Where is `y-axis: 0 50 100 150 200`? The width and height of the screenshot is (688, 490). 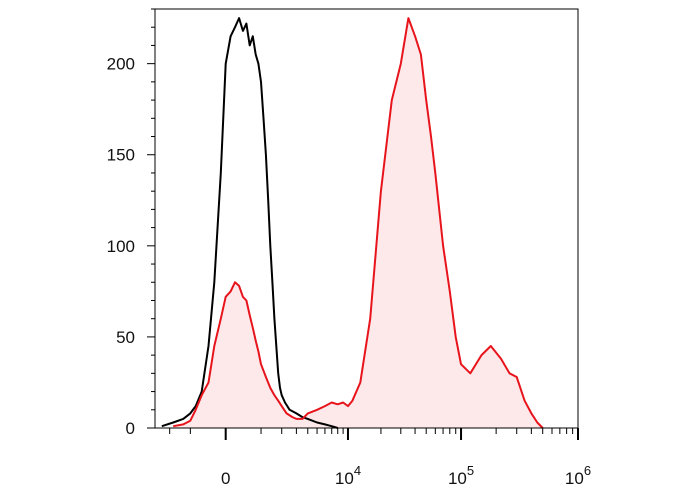 y-axis: 0 50 100 150 200 is located at coordinates (131, 223).